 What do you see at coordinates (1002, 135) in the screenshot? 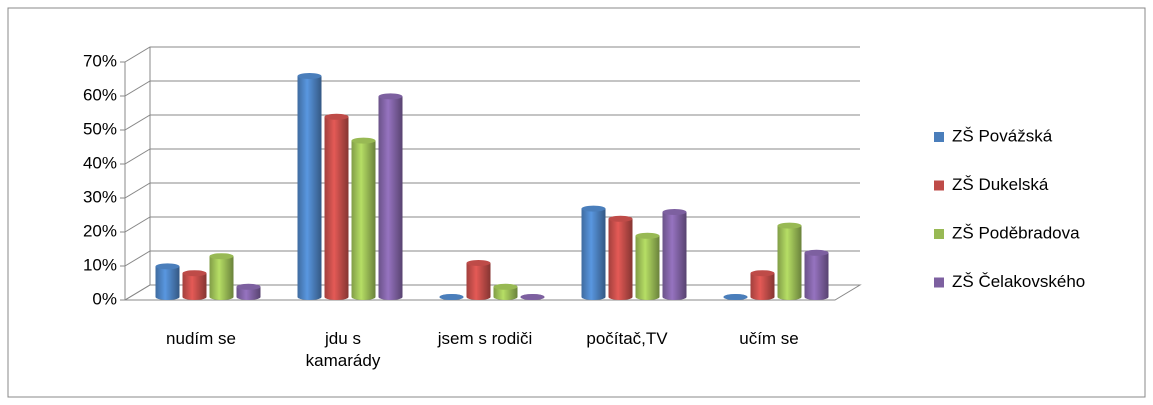
I see `legend-label: ZŠ Povážská` at bounding box center [1002, 135].